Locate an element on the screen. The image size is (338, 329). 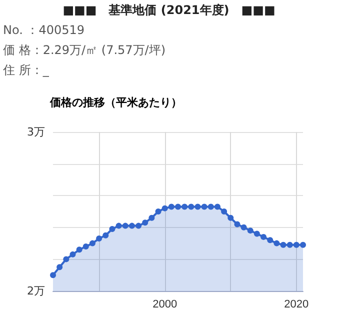
text: 住 所：_ is located at coordinates (26, 70).